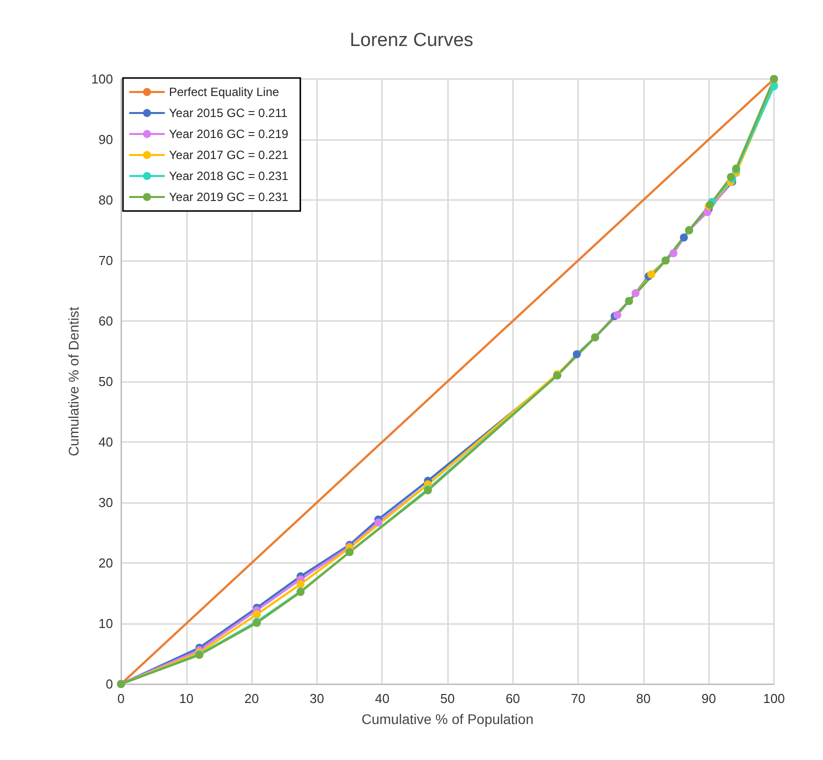 The height and width of the screenshot is (760, 823). I want to click on x-tick-label: 90, so click(708, 698).